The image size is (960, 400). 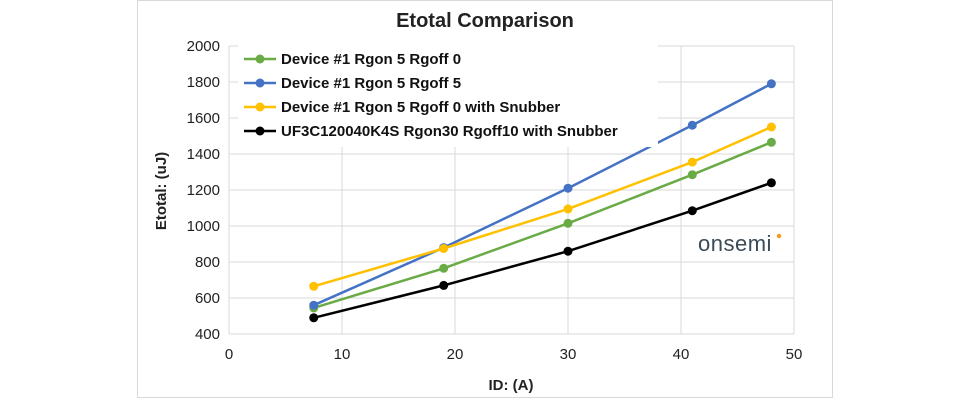 I want to click on y-axis-ticks: 400 600 800 1000 1200 1400 1600 1800 2000, so click(x=203, y=190).